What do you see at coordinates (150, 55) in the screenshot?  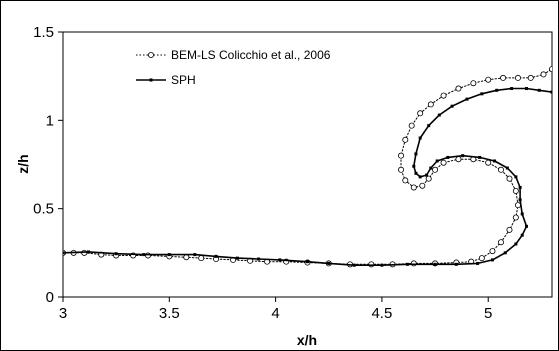 I see `legend-marker-bem` at bounding box center [150, 55].